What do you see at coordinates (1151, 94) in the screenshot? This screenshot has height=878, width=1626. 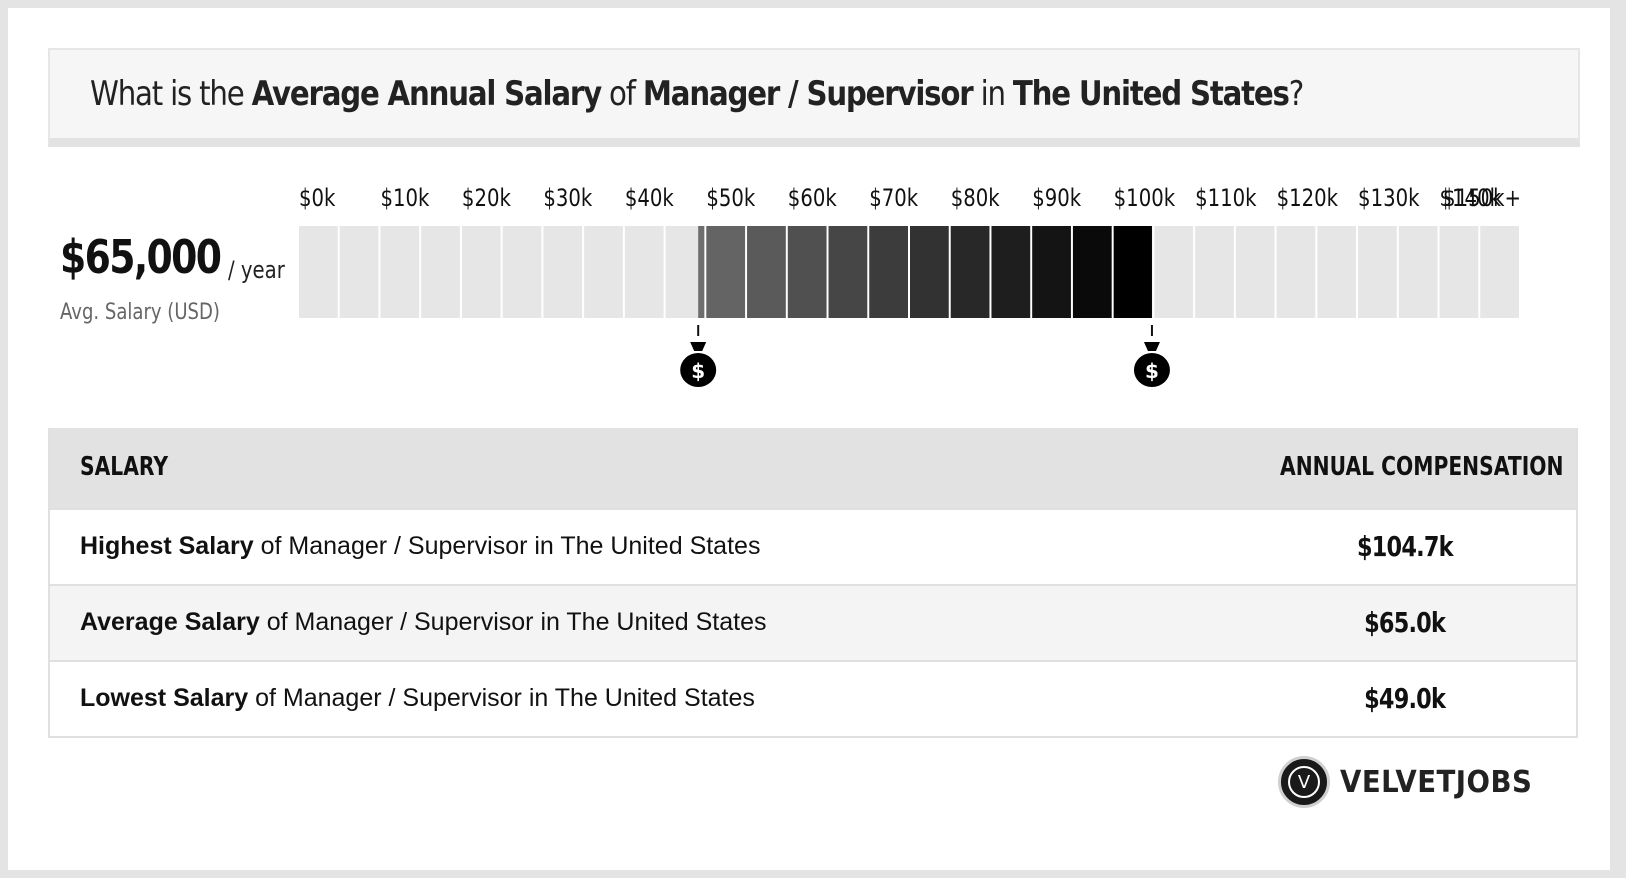 I see `title-part: The United States` at bounding box center [1151, 94].